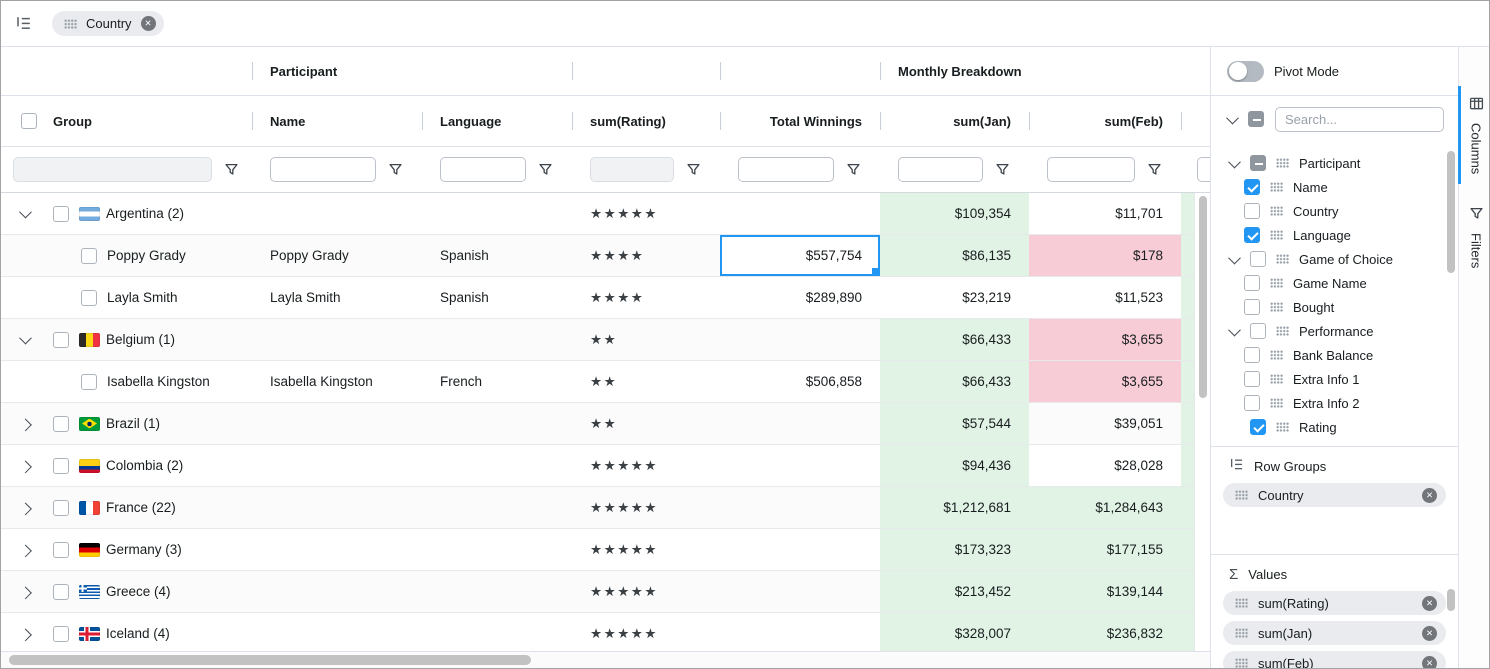  I want to click on column-header-winnings: Total Winnings, so click(800, 121).